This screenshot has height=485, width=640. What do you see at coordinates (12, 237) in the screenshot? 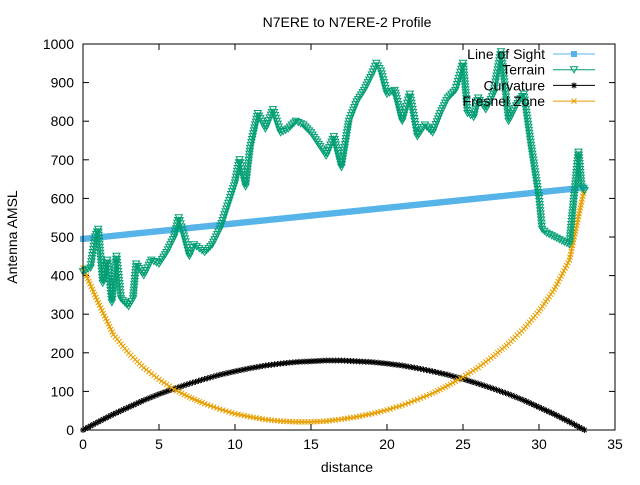
I see `y-axis-label: Antenna AMSL` at bounding box center [12, 237].